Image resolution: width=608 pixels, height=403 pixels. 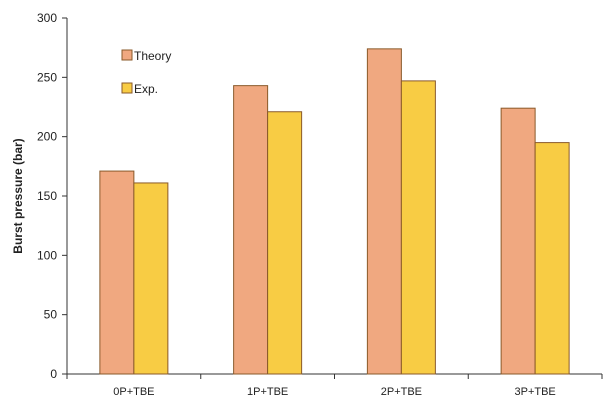 What do you see at coordinates (251, 230) in the screenshot?
I see `bar-theory-1ptbe` at bounding box center [251, 230].